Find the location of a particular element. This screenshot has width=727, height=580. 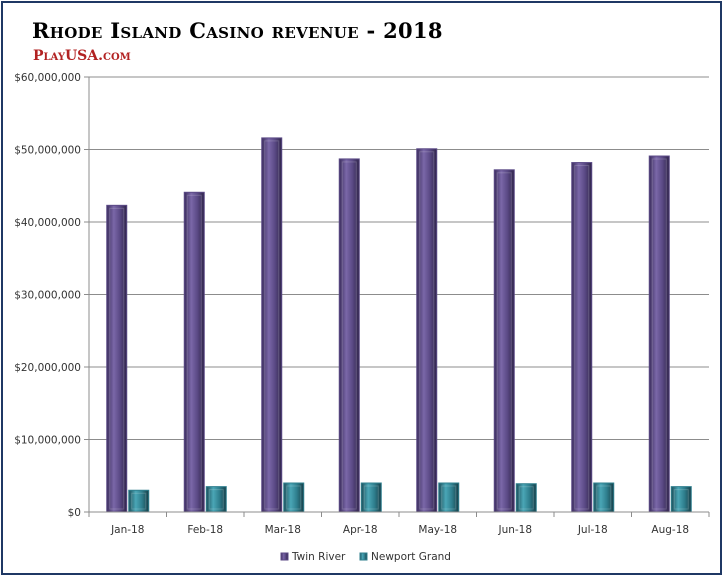

y-tick-label: $40,000,000 is located at coordinates (47, 223).